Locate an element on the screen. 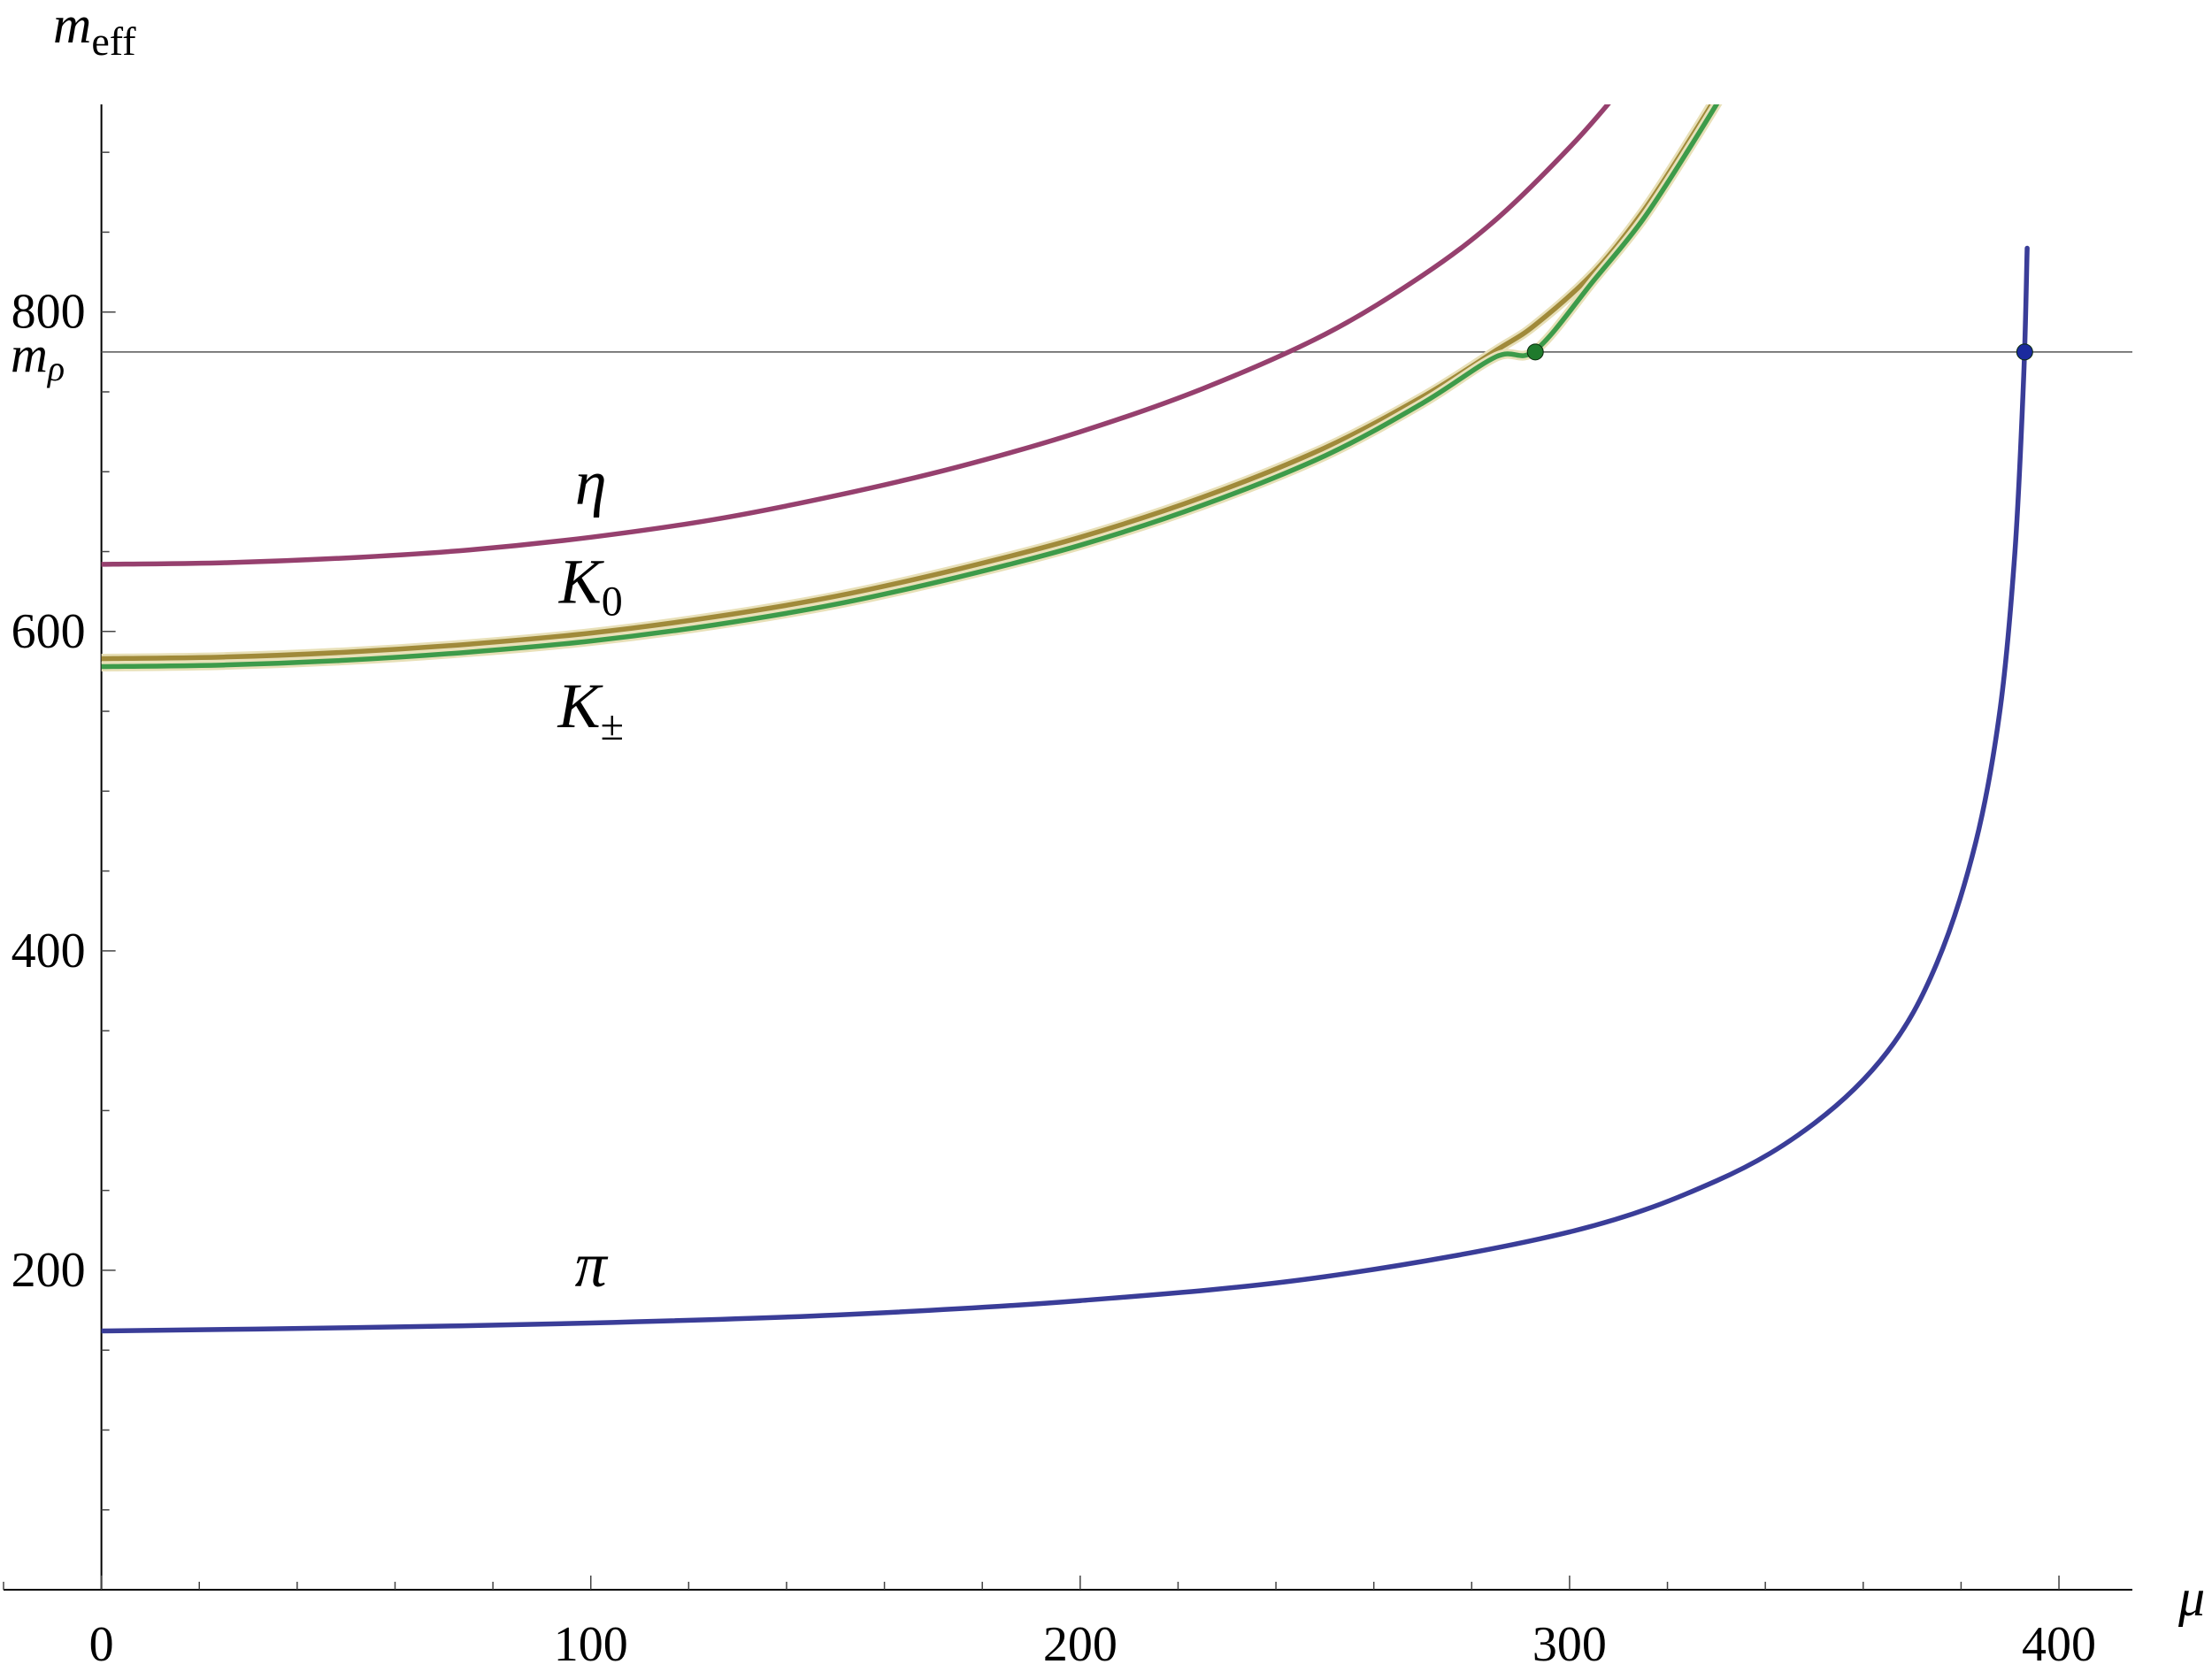 This screenshot has width=2212, height=1672. x-tick-label: 200 is located at coordinates (1081, 1644).